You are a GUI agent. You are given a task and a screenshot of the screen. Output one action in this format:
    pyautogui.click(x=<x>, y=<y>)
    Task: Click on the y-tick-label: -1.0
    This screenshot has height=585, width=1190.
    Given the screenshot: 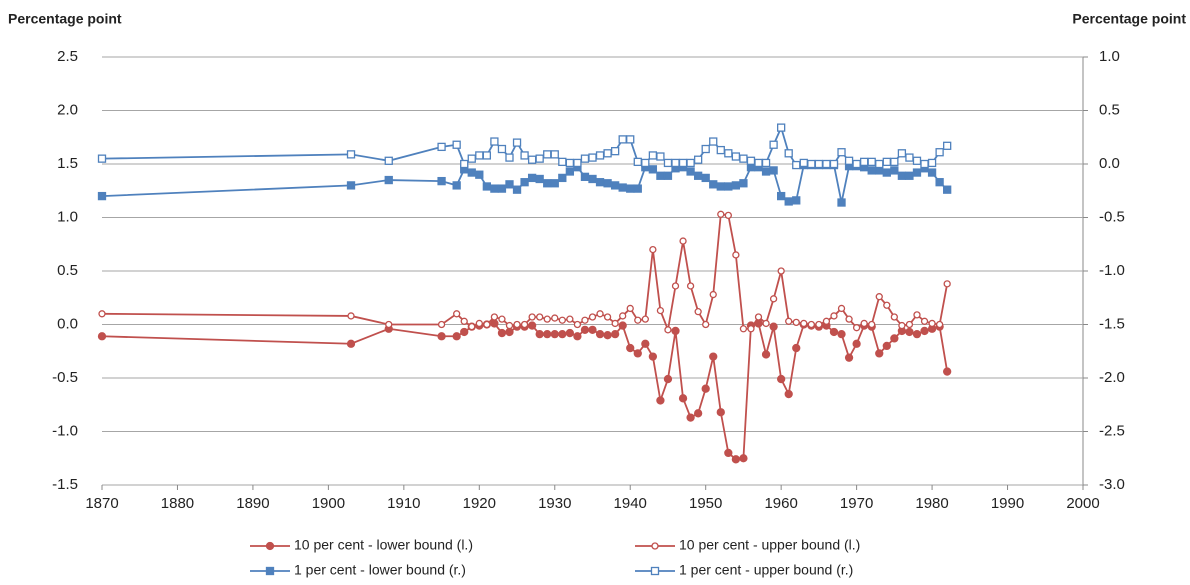 What is the action you would take?
    pyautogui.click(x=65, y=430)
    